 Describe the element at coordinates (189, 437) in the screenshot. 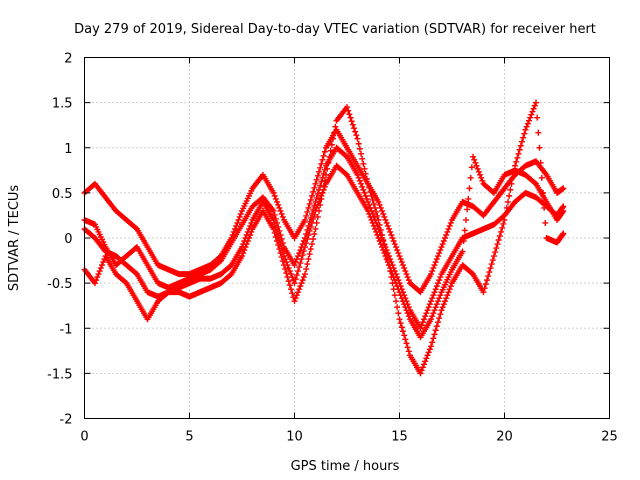

I see `x-tick-label: 5` at that location.